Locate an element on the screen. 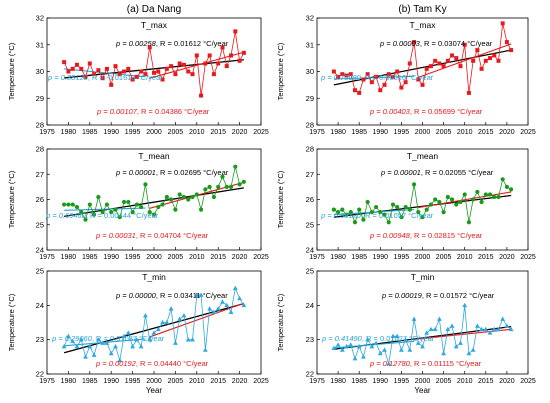  stats-label-full: p = 0.00001, R = 0.02055 °C/year is located at coordinates (437, 172).